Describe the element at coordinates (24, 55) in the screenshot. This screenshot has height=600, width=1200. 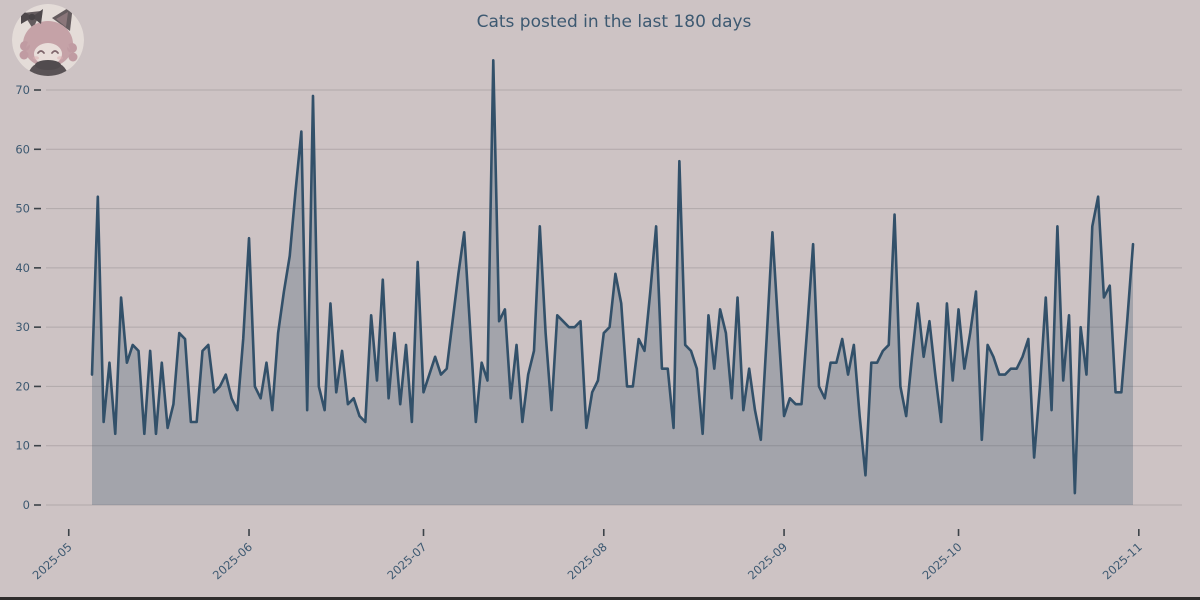
I see `braid-left` at that location.